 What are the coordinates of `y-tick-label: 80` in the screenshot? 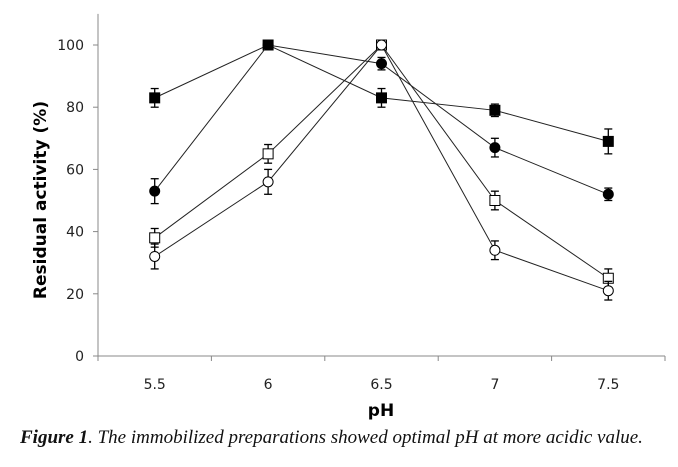 It's located at (75, 108).